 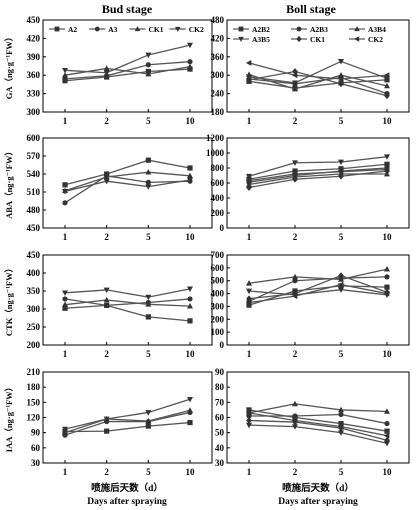 I want to click on y-tick-label: 1200, so click(x=215, y=138).